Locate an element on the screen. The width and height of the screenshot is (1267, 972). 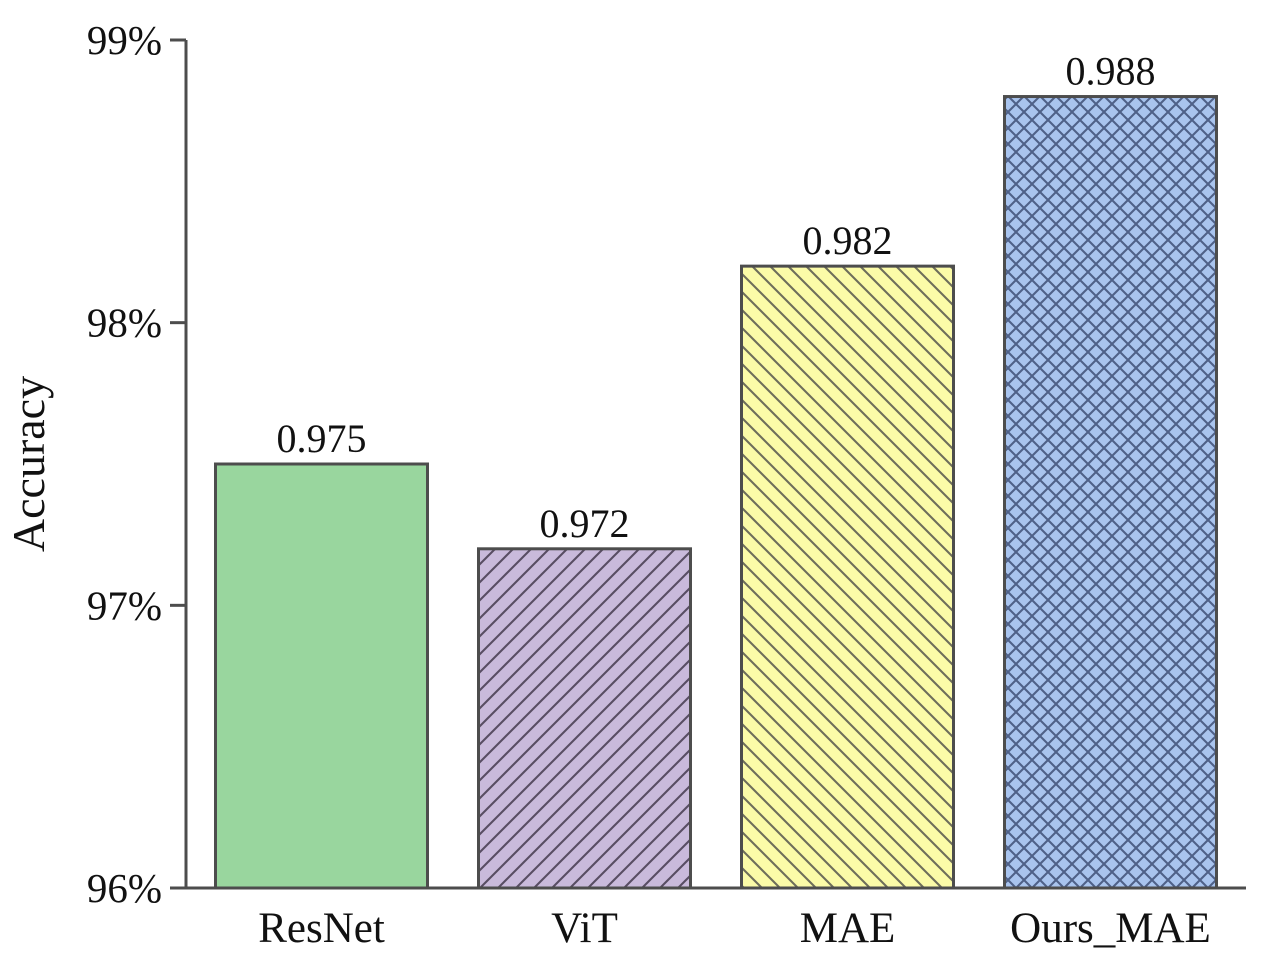
bar-hatch-Ours_MAE is located at coordinates (1110, 492).